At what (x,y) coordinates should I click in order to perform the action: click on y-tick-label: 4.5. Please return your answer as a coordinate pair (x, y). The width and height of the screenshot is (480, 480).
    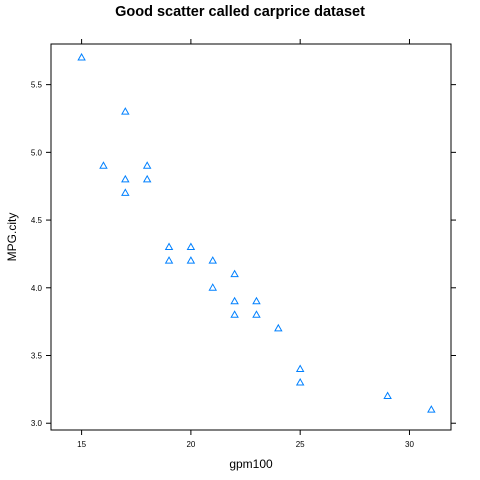
    Looking at the image, I should click on (37, 220).